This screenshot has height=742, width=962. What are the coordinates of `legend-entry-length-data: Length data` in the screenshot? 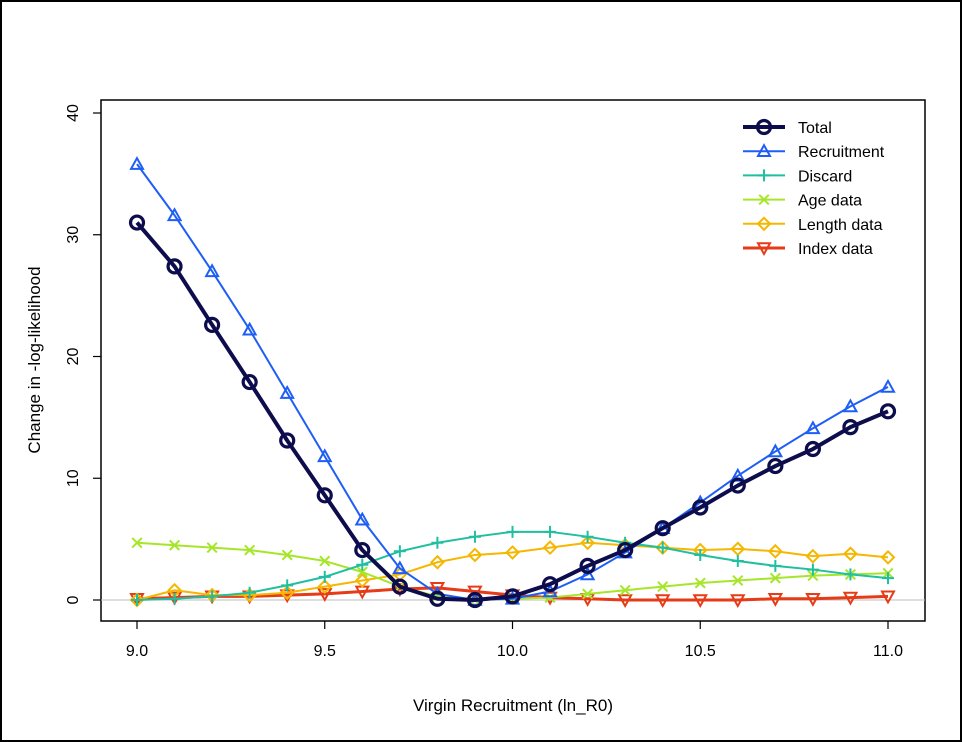 It's located at (813, 225).